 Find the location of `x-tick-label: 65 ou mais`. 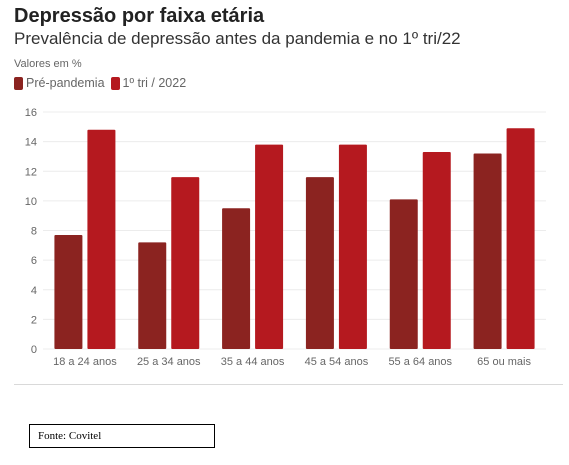

x-tick-label: 65 ou mais is located at coordinates (504, 362).